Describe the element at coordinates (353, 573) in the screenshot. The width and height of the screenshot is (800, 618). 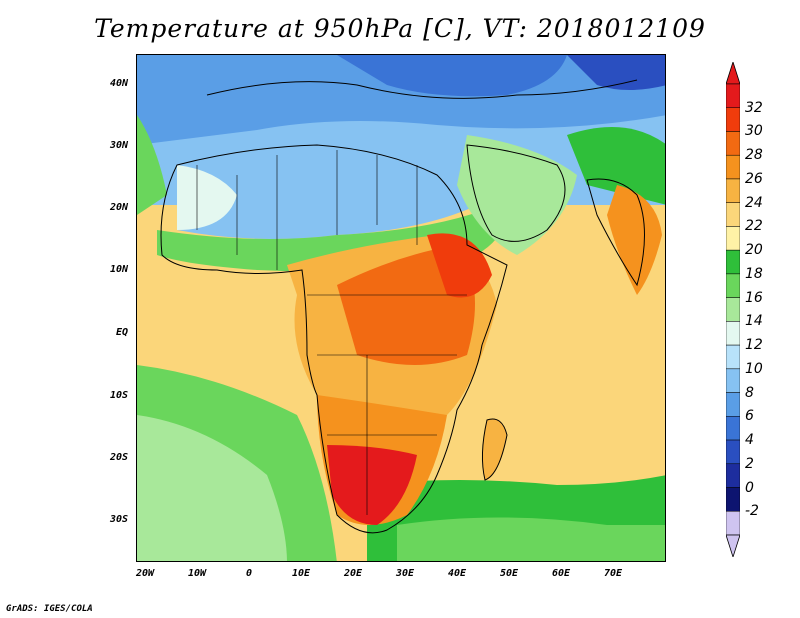
I see `lon-label-20e: 20E` at that location.